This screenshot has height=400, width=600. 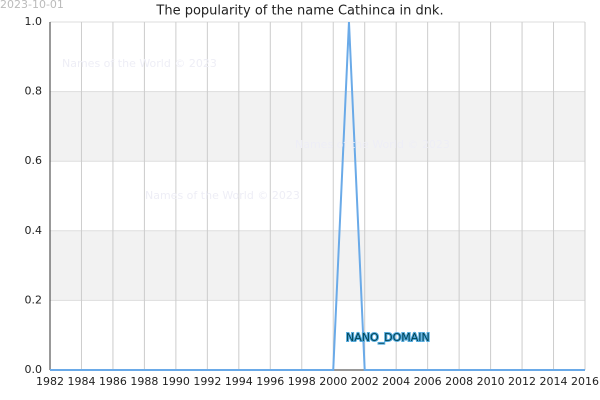 What do you see at coordinates (50, 381) in the screenshot?
I see `x-tick-label: 1982` at bounding box center [50, 381].